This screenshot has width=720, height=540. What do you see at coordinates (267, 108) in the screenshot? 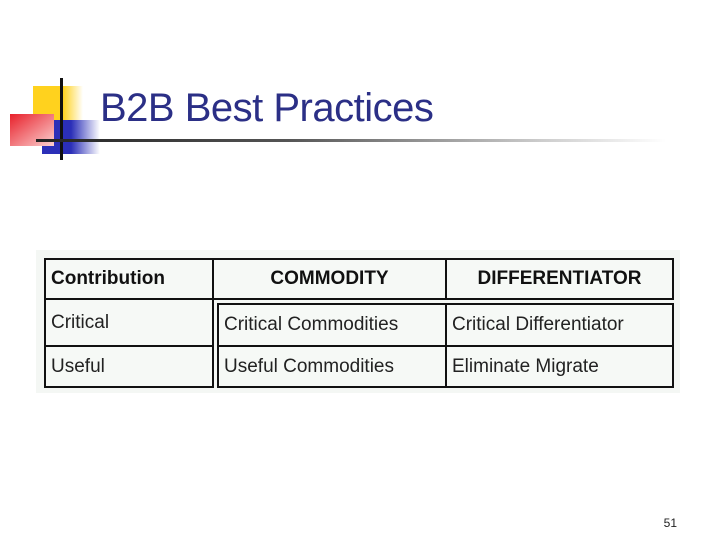
I see `slide-title: B2B Best Practices` at bounding box center [267, 108].